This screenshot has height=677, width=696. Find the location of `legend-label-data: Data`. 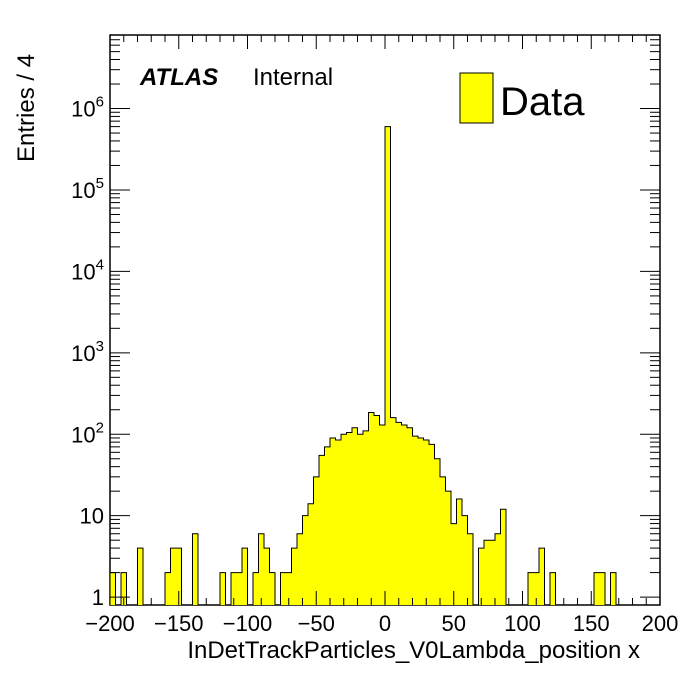

legend-label-data: Data is located at coordinates (542, 102).